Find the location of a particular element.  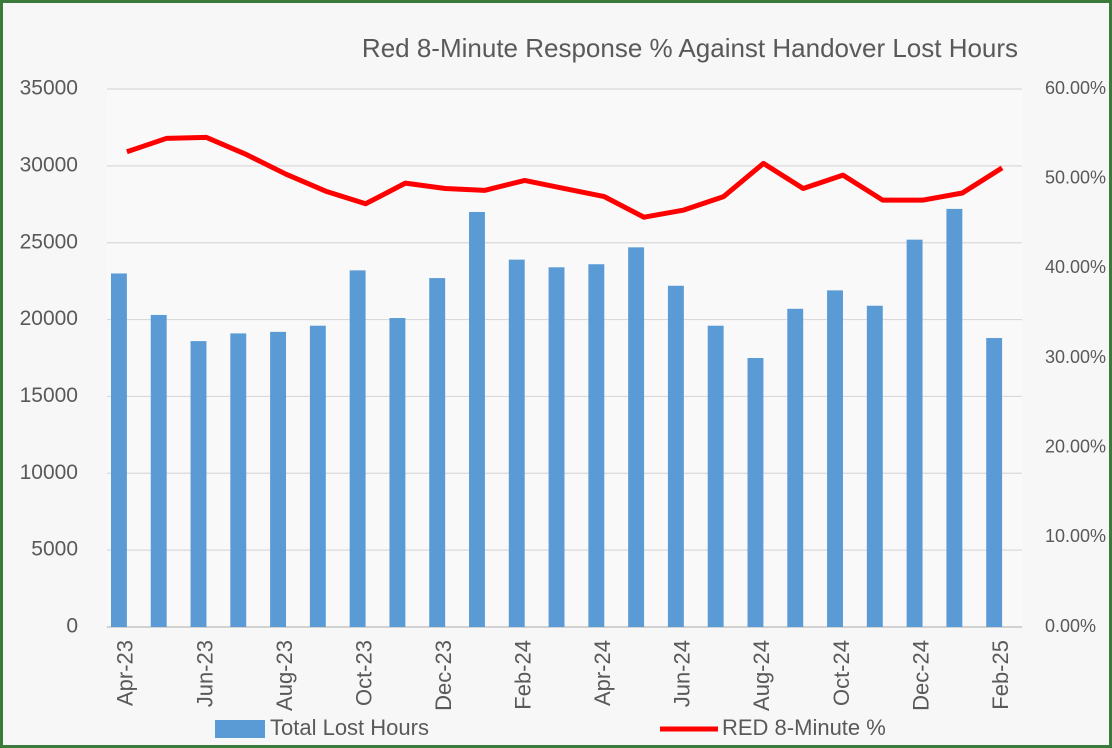

x-tick-label: Oct-23 is located at coordinates (363, 673).